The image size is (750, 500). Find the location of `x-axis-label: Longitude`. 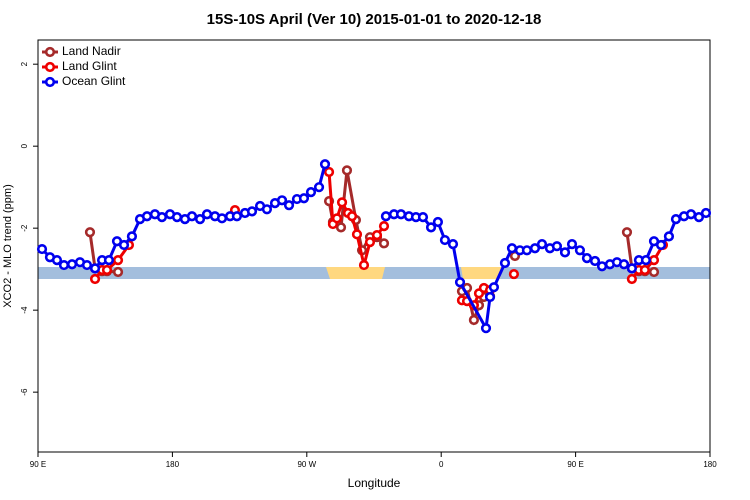

x-axis-label: Longitude is located at coordinates (374, 483).